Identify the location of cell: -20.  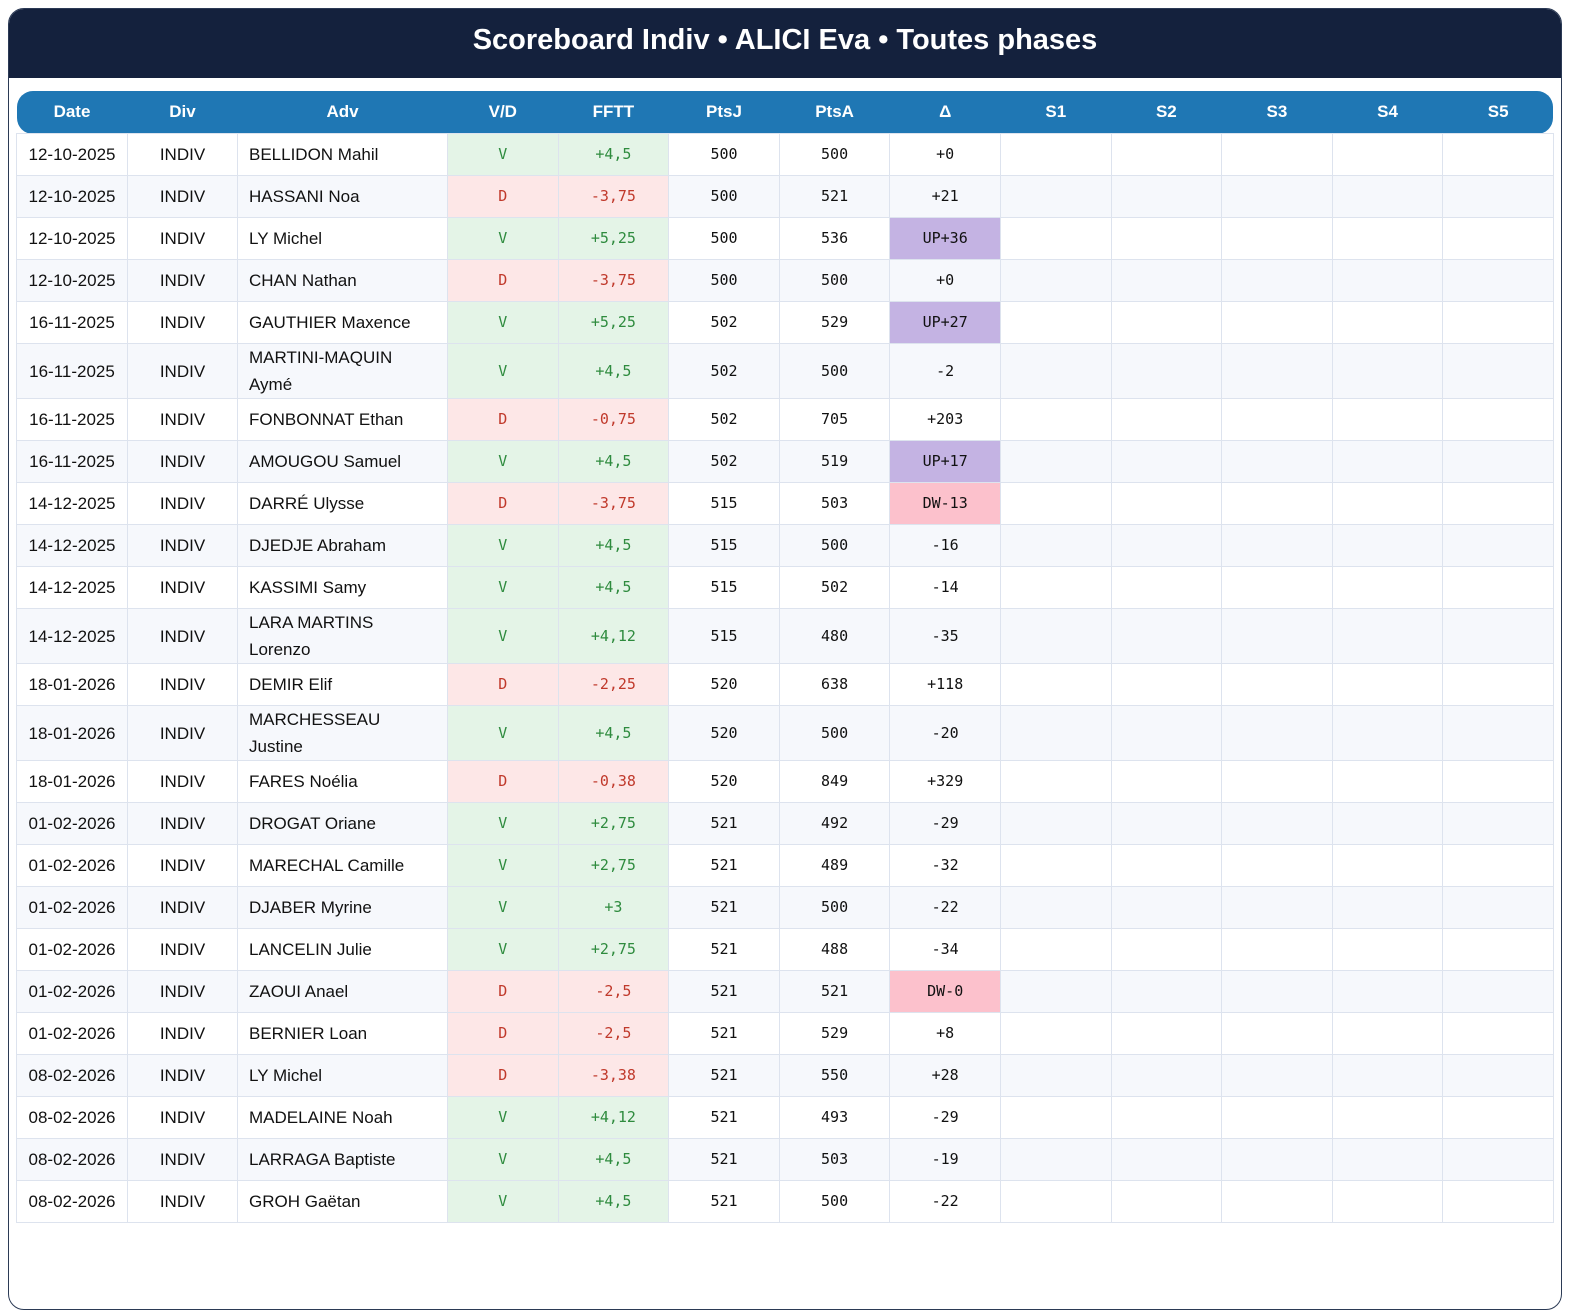
(945, 733).